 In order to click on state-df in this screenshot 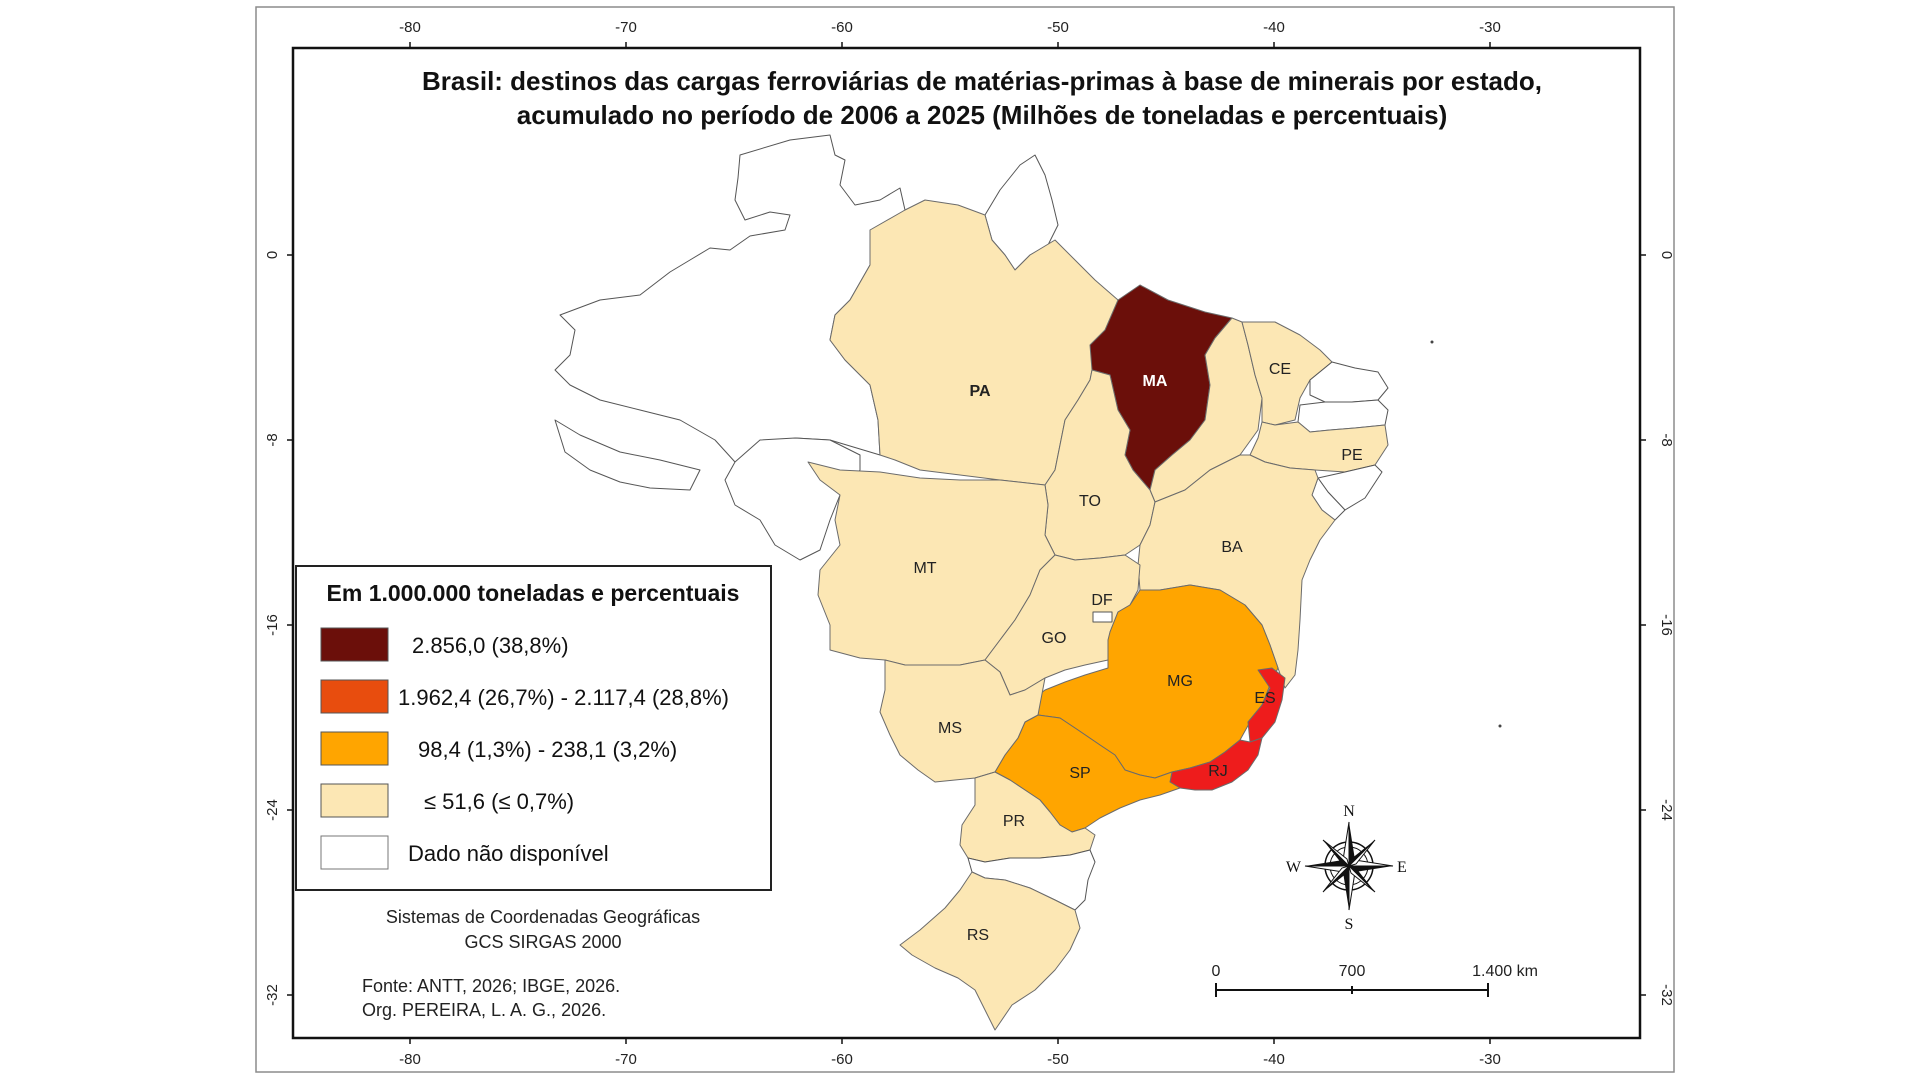, I will do `click(1102, 617)`.